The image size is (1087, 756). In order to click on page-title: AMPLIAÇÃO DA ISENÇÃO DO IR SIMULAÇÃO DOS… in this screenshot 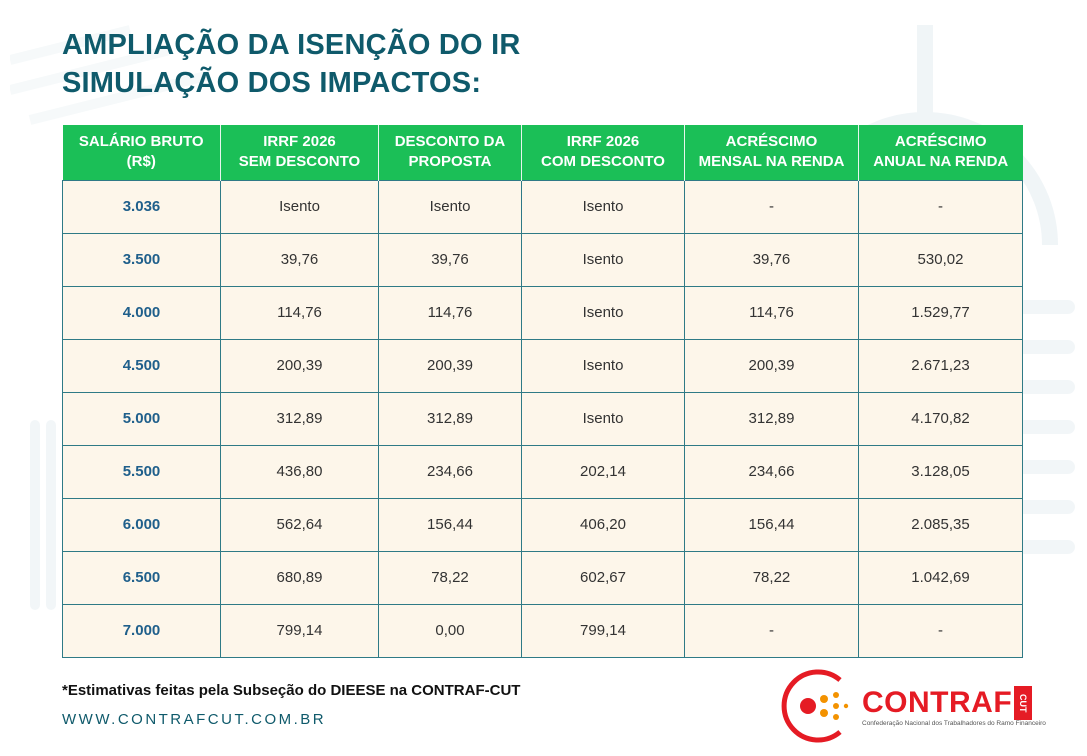, I will do `click(291, 64)`.